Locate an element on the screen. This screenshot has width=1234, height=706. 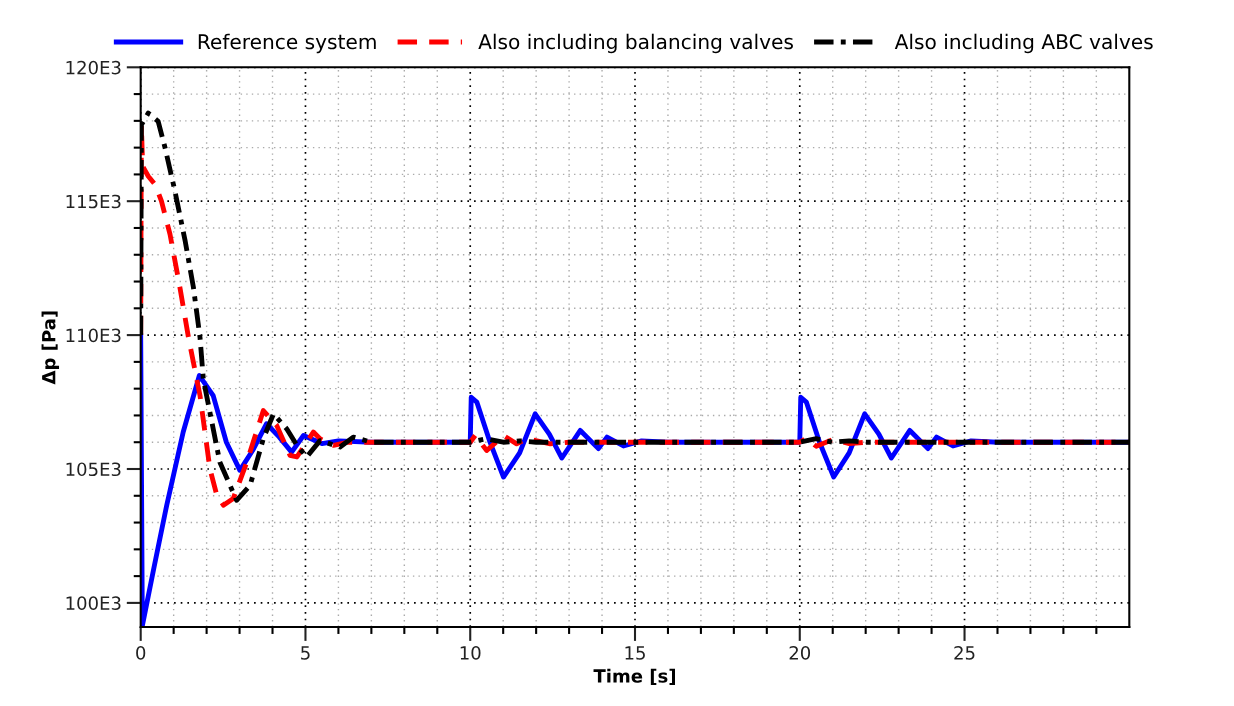
y-tick-label: 105E3 is located at coordinates (93, 469).